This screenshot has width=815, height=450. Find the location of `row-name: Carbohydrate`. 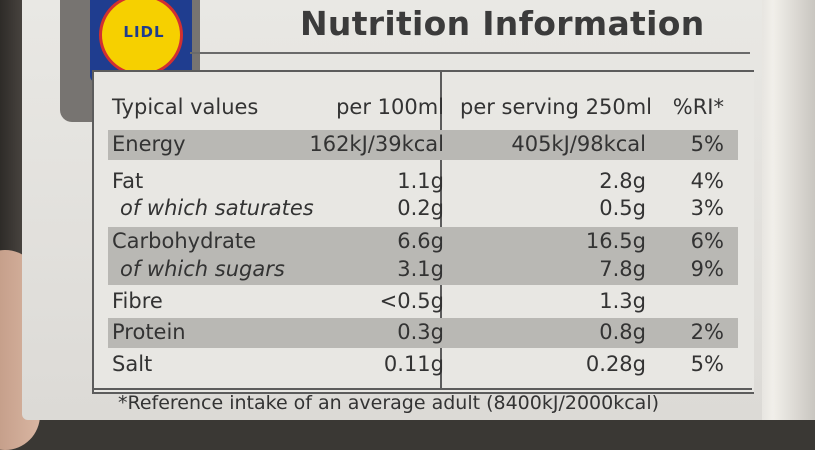

row-name: Carbohydrate is located at coordinates (184, 241).